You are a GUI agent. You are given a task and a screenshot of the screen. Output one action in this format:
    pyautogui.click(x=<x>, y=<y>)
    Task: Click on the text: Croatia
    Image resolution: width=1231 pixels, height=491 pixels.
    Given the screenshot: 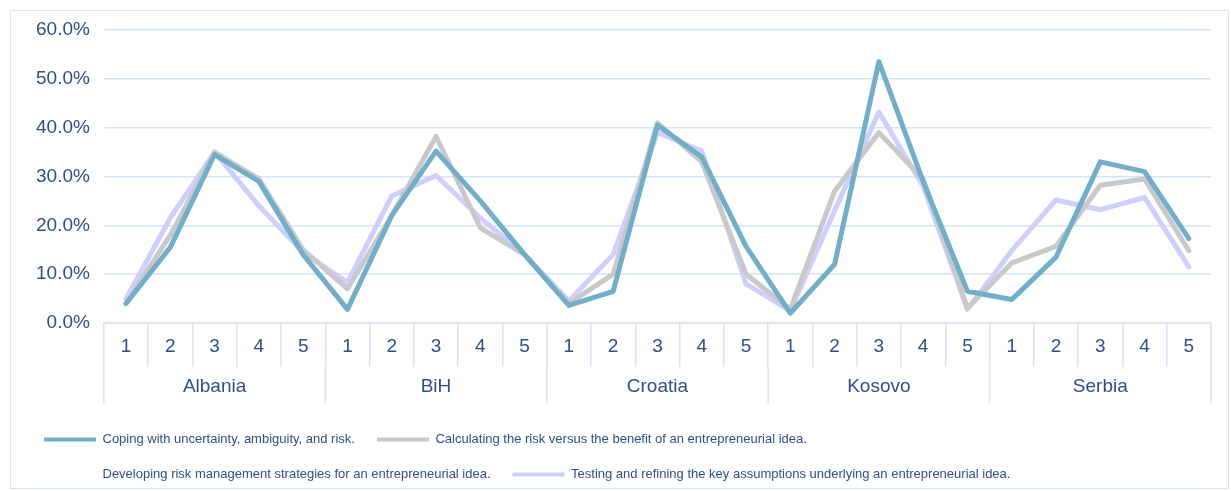 What is the action you would take?
    pyautogui.click(x=657, y=386)
    